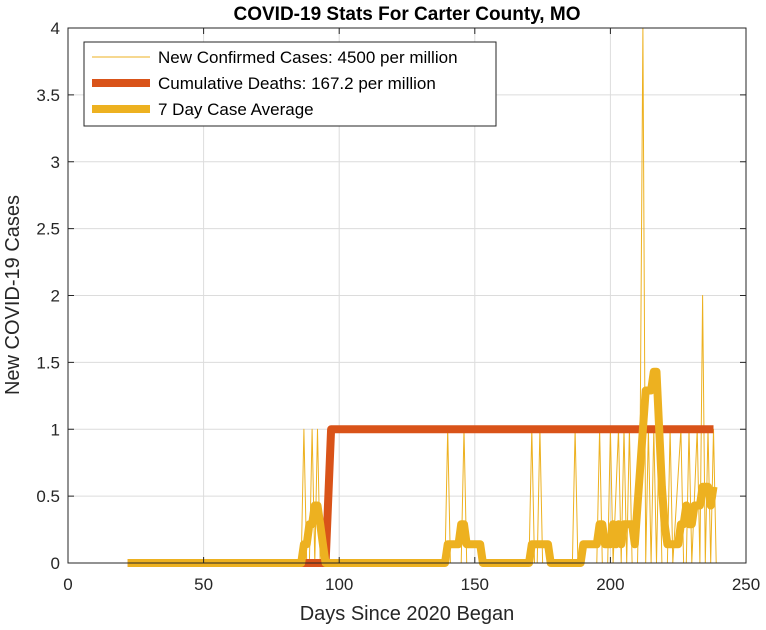 This screenshot has width=766, height=630. What do you see at coordinates (48, 229) in the screenshot?
I see `y-tick-label: 2.5` at bounding box center [48, 229].